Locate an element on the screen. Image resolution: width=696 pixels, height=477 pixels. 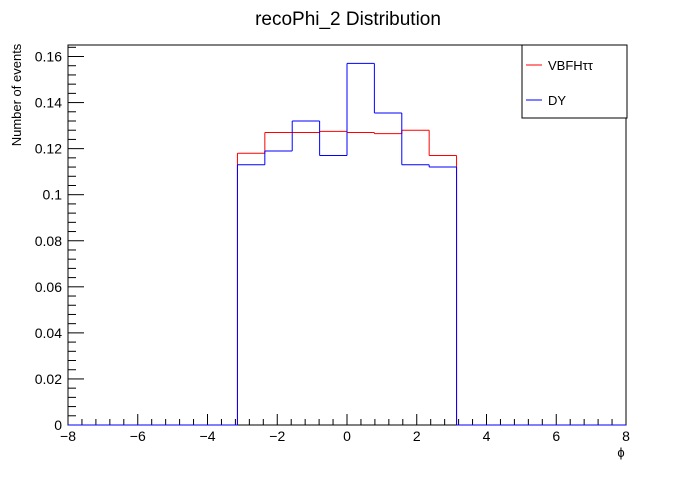
x-tick-label: −6 is located at coordinates (138, 436).